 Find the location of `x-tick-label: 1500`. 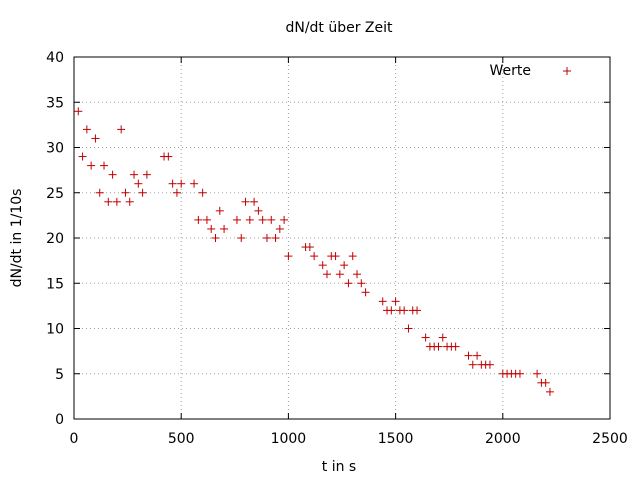

x-tick-label: 1500 is located at coordinates (396, 439).